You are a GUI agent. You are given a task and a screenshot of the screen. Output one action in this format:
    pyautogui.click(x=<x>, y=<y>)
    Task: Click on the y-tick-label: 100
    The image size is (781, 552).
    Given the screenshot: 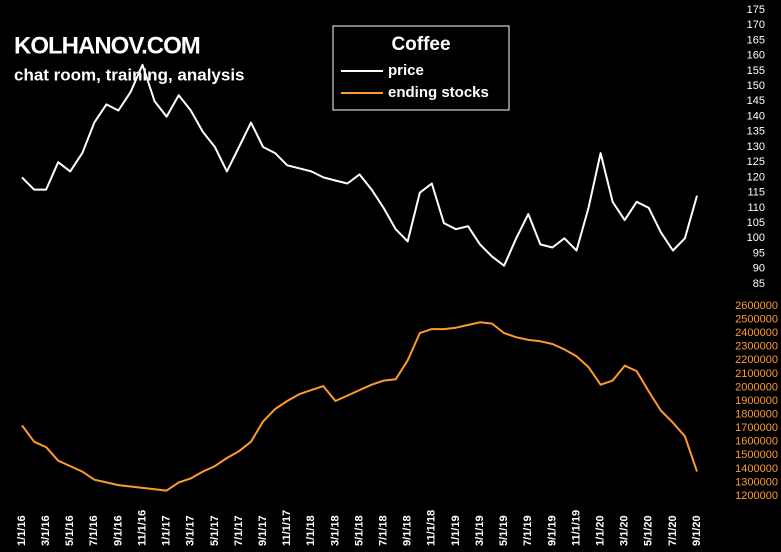 What is the action you would take?
    pyautogui.click(x=756, y=238)
    